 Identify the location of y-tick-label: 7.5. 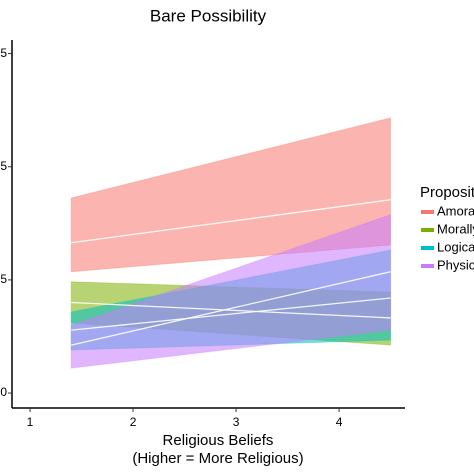
(3, 53).